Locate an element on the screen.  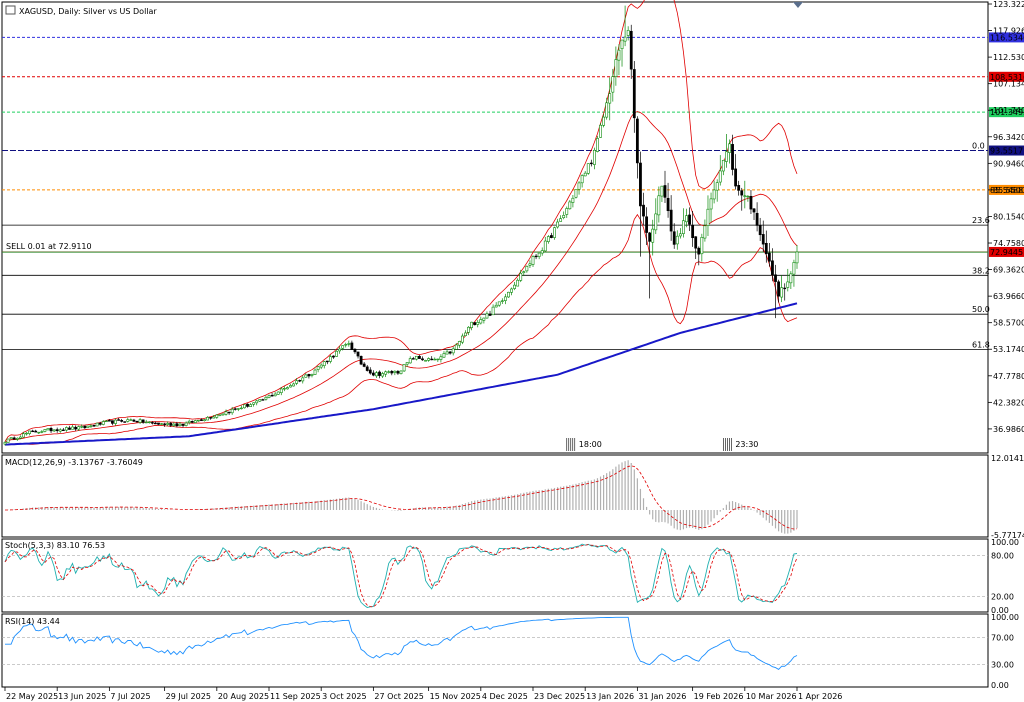
rsi-tick-label: 100.00 is located at coordinates (1005, 617).